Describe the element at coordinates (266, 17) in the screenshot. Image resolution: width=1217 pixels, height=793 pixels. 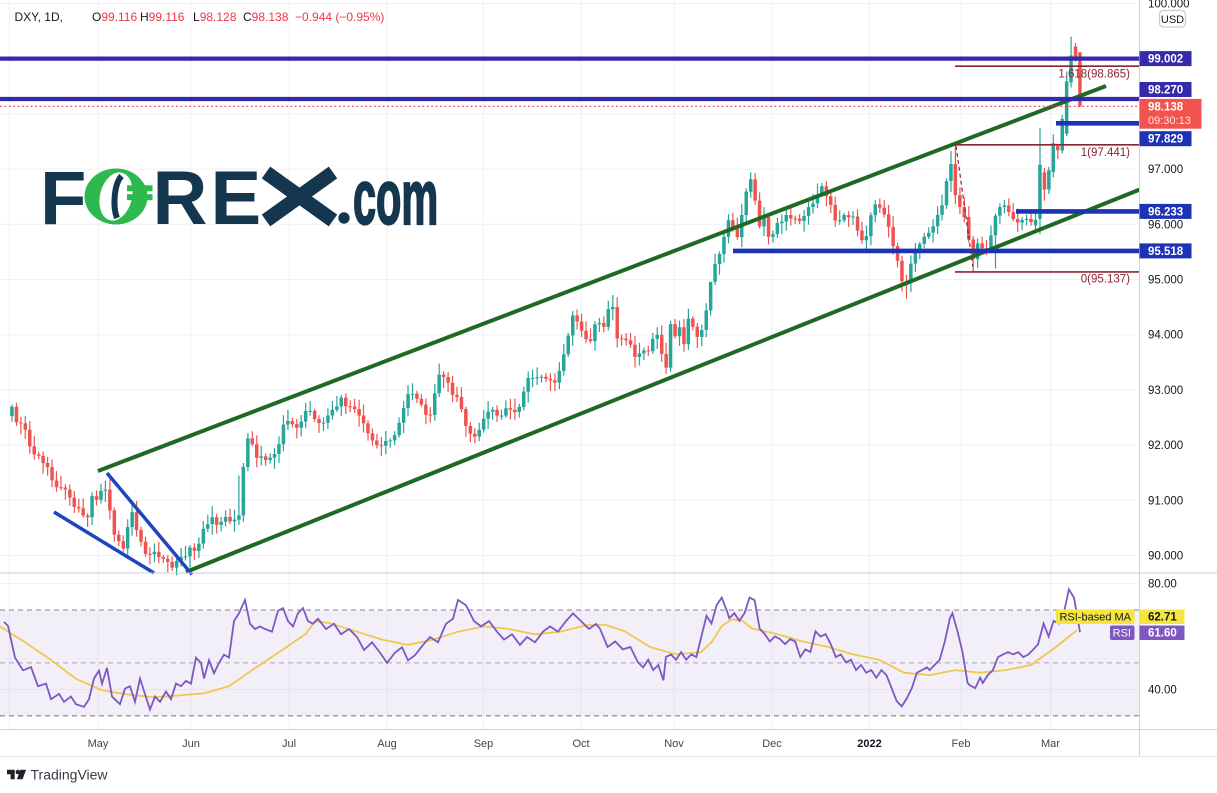
I see `svg-text: C98.138` at that location.